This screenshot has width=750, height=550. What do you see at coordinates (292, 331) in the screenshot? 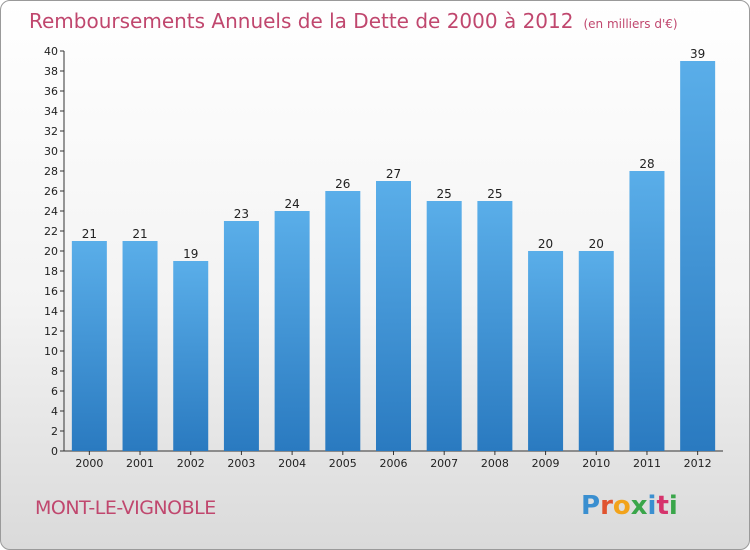
I see `bar-2004` at bounding box center [292, 331].